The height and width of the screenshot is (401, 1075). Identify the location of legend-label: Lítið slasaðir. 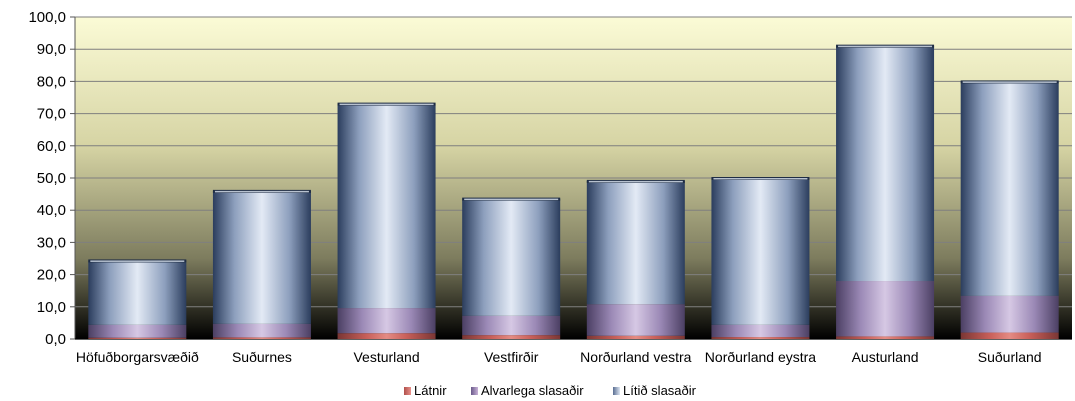
(660, 390).